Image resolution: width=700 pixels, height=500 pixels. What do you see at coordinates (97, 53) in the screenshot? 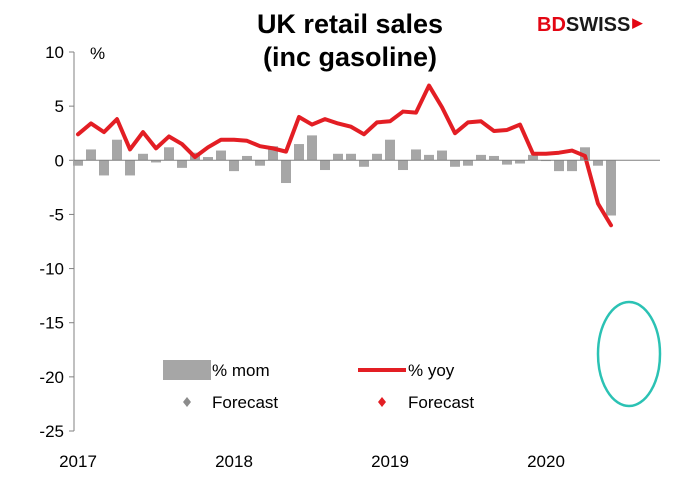
I see `y-axis-unit-label: %` at bounding box center [97, 53].